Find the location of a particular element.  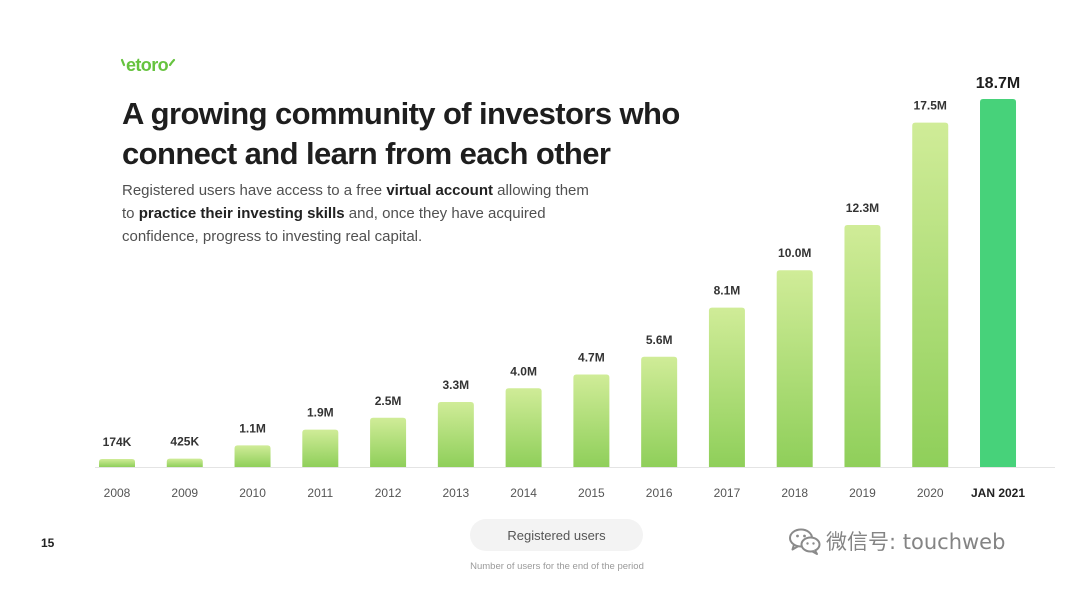

bar-2019 is located at coordinates (862, 345).